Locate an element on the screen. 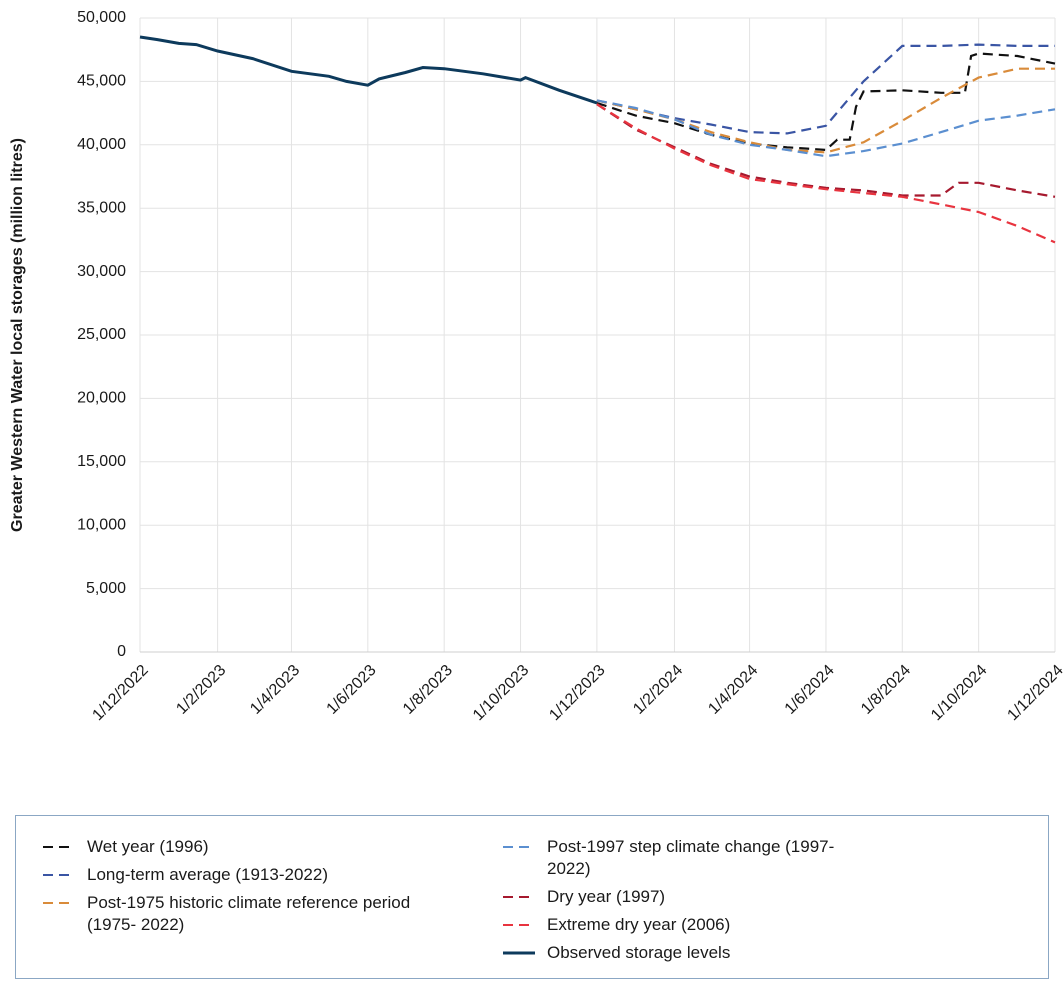 The width and height of the screenshot is (1063, 983). legend-label: Extreme dry year (2006) is located at coordinates (639, 924).